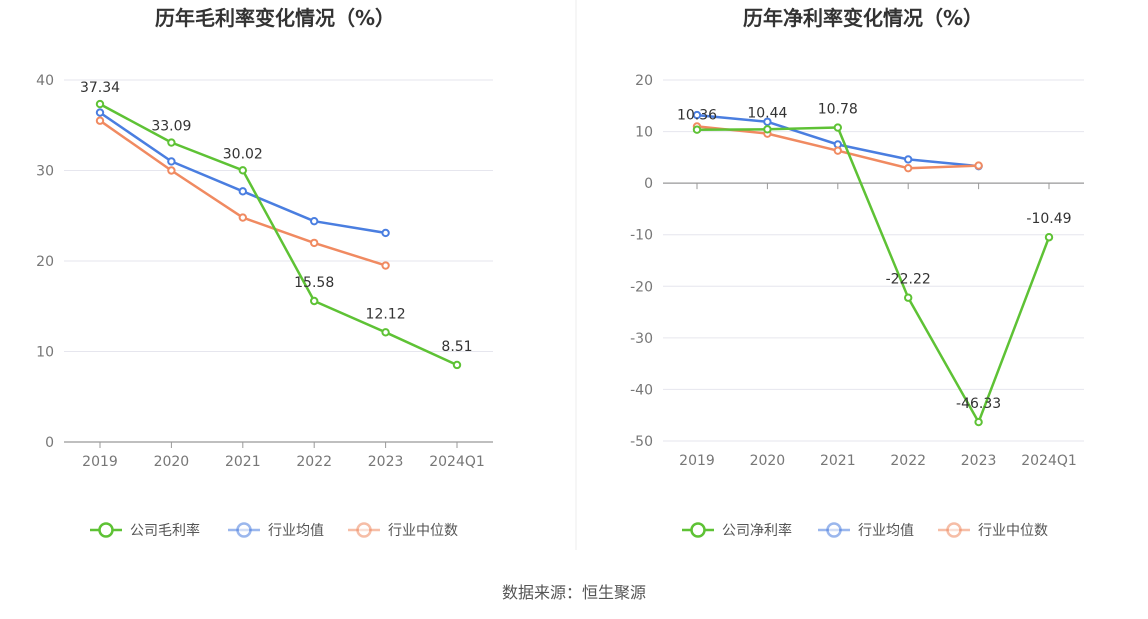  I want to click on chart-title: 历年毛利率变化情况（%）, so click(275, 18).